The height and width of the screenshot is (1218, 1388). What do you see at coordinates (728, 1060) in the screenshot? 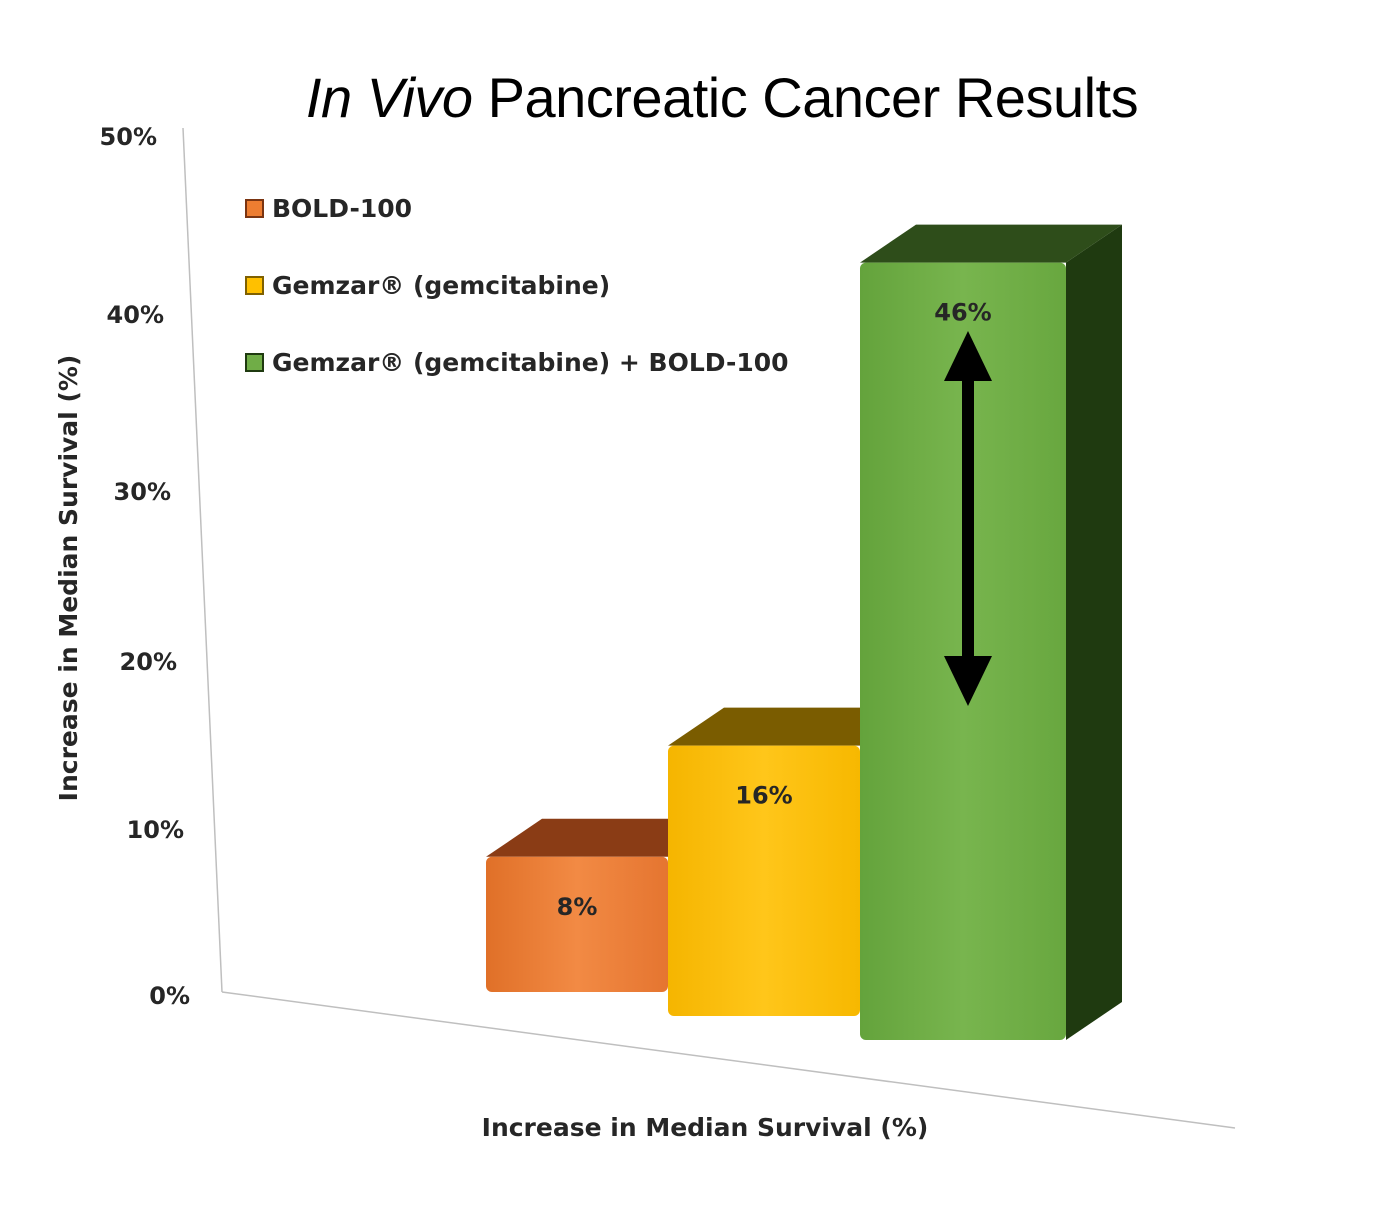
I see `x-axis-line` at bounding box center [728, 1060].